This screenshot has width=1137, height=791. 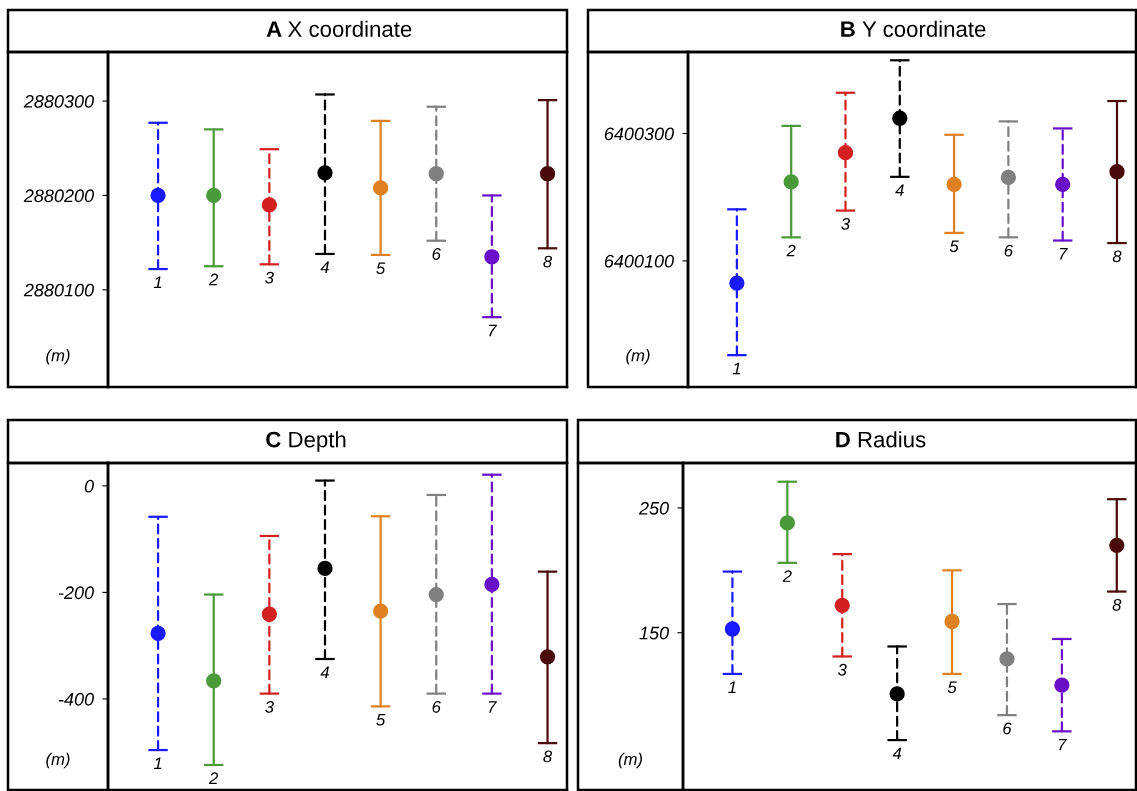 What do you see at coordinates (639, 134) in the screenshot?
I see `y-tick-label: 6400300` at bounding box center [639, 134].